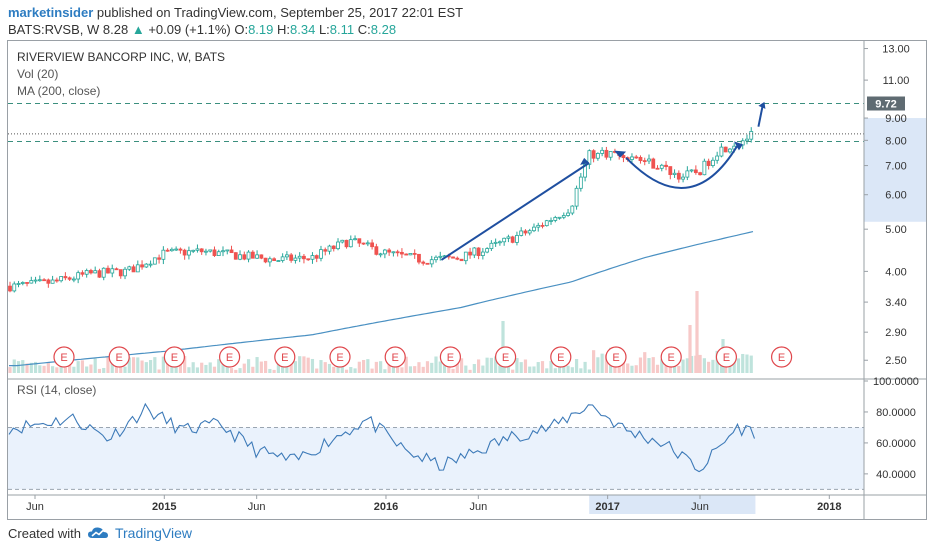 This screenshot has width=932, height=550. Describe the element at coordinates (115, 29) in the screenshot. I see `last-price: 8.28` at that location.